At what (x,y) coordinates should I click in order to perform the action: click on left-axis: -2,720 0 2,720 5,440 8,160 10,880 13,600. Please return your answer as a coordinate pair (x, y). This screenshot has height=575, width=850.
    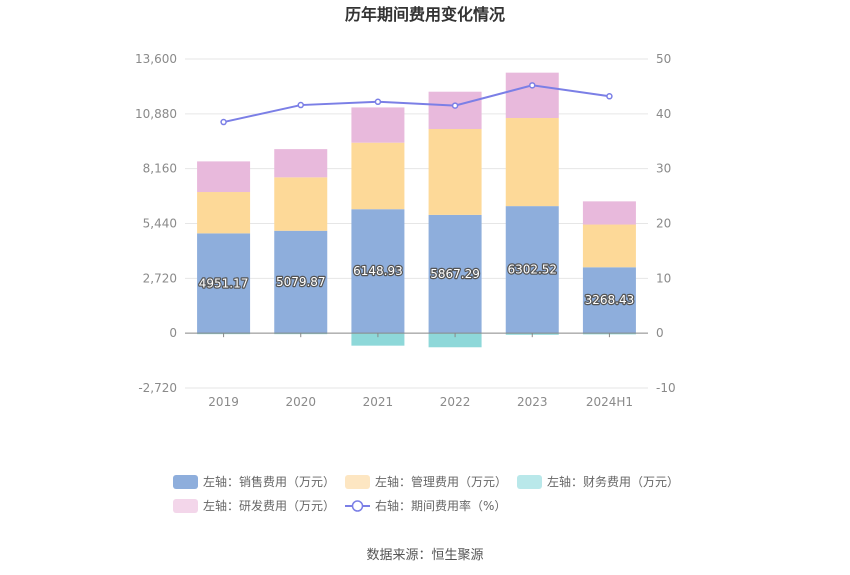
    Looking at the image, I should click on (156, 223).